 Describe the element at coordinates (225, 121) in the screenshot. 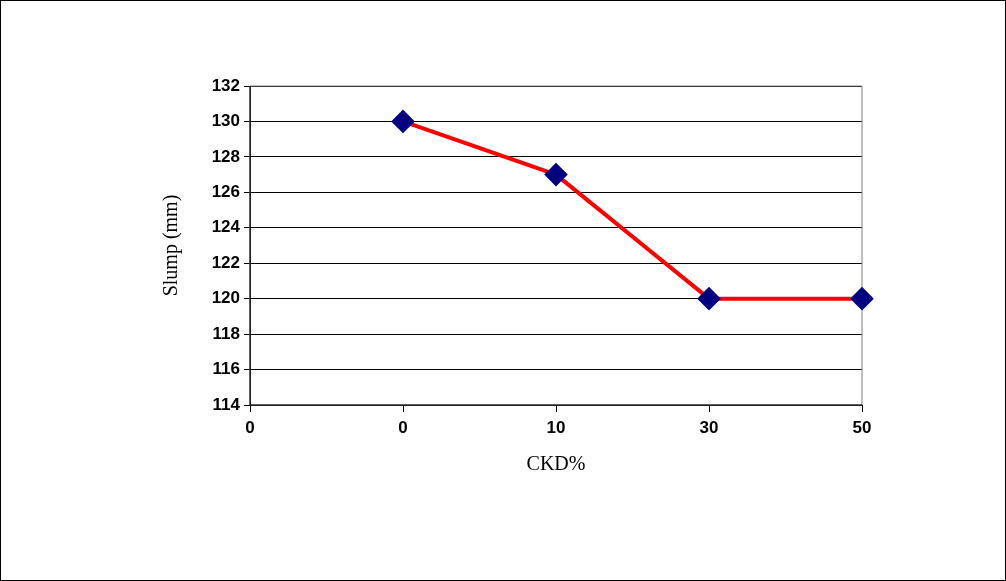

I see `y-tick-label: 130` at that location.